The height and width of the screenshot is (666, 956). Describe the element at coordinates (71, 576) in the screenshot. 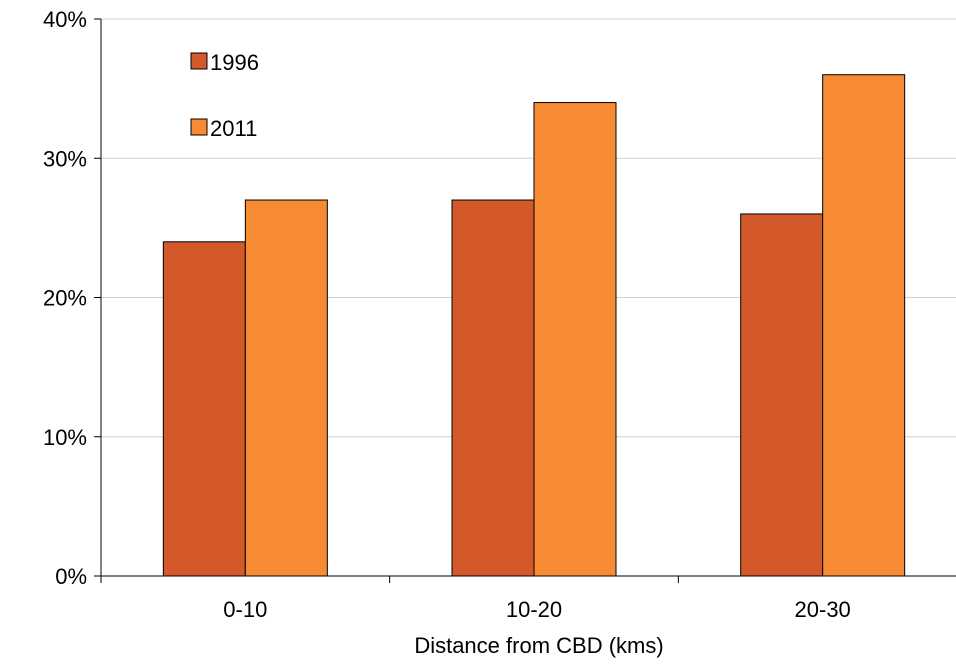

I see `y-tick-label: 0%` at that location.